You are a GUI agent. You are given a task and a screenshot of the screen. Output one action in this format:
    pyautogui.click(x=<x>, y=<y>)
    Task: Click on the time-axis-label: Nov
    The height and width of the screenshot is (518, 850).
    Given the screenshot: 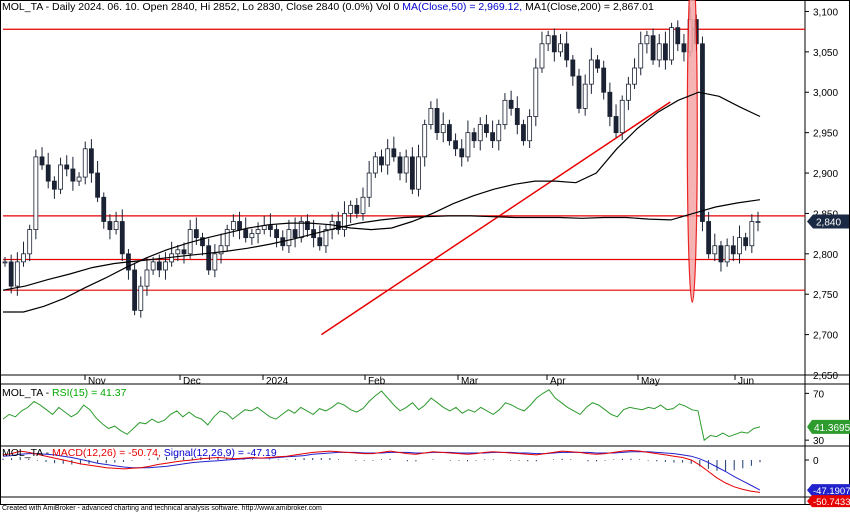 What is the action you would take?
    pyautogui.click(x=97, y=381)
    